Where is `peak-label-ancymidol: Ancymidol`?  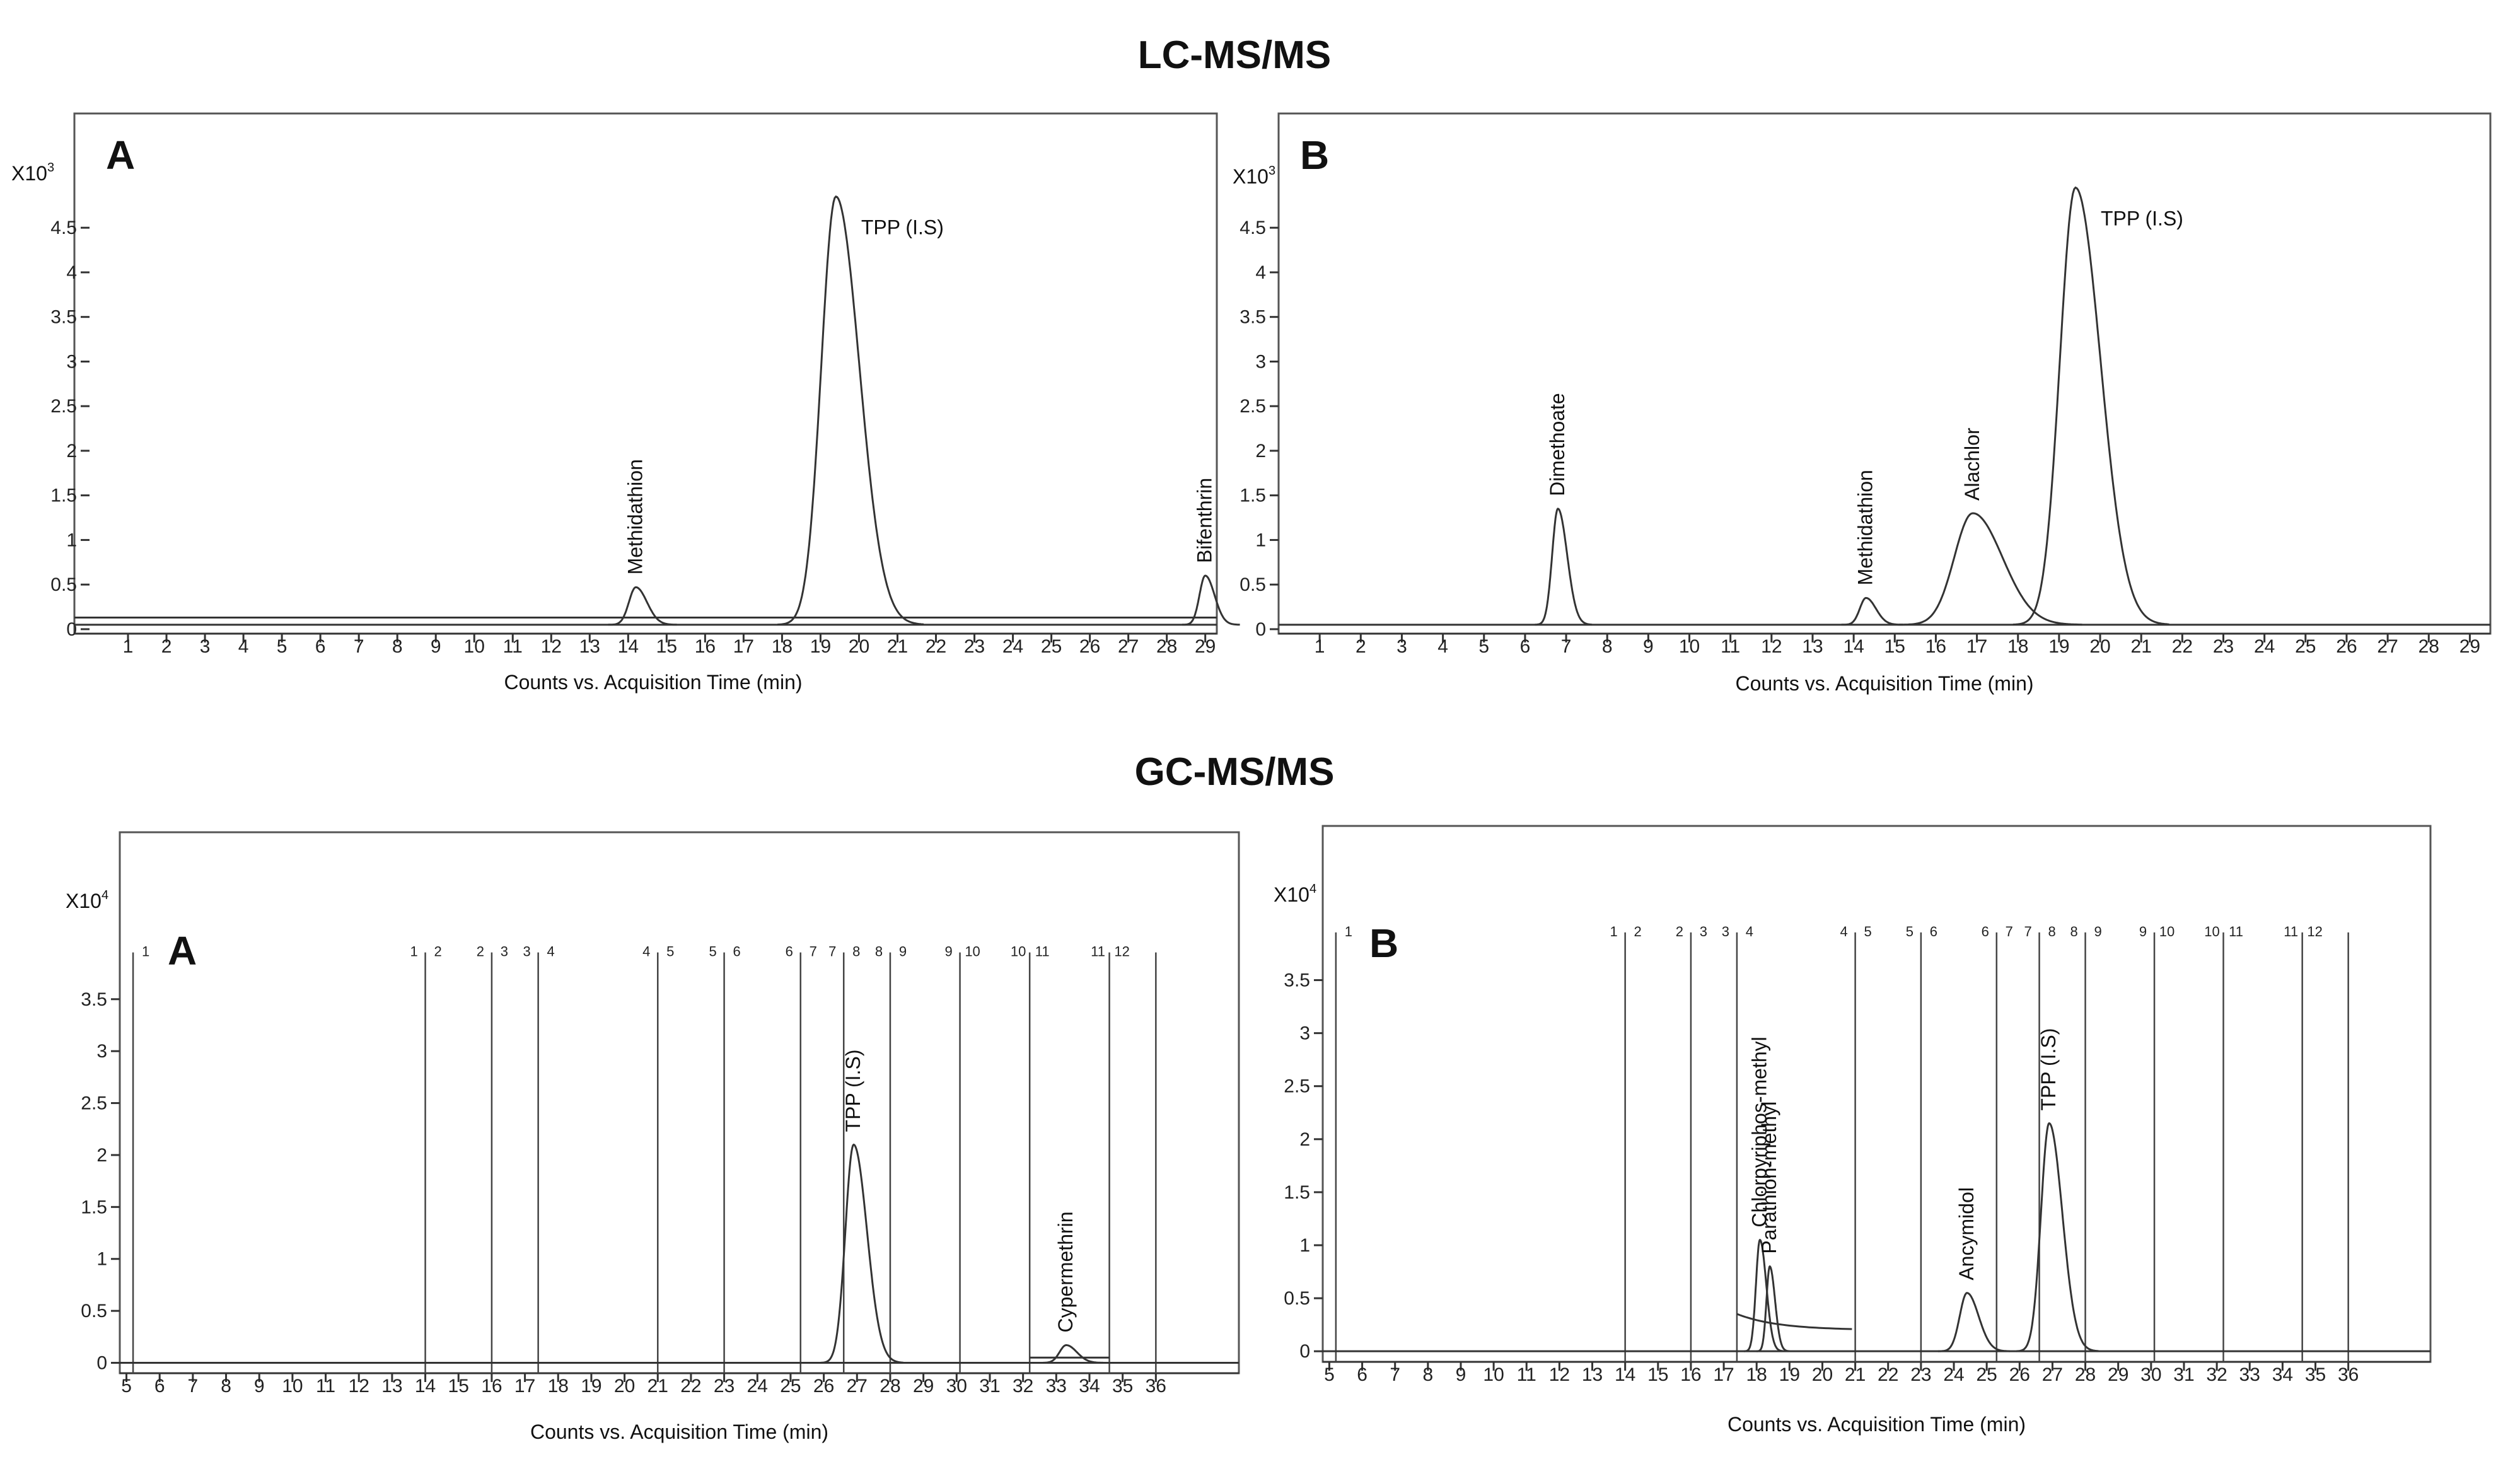
peak-label-ancymidol: Ancymidol is located at coordinates (1966, 1234).